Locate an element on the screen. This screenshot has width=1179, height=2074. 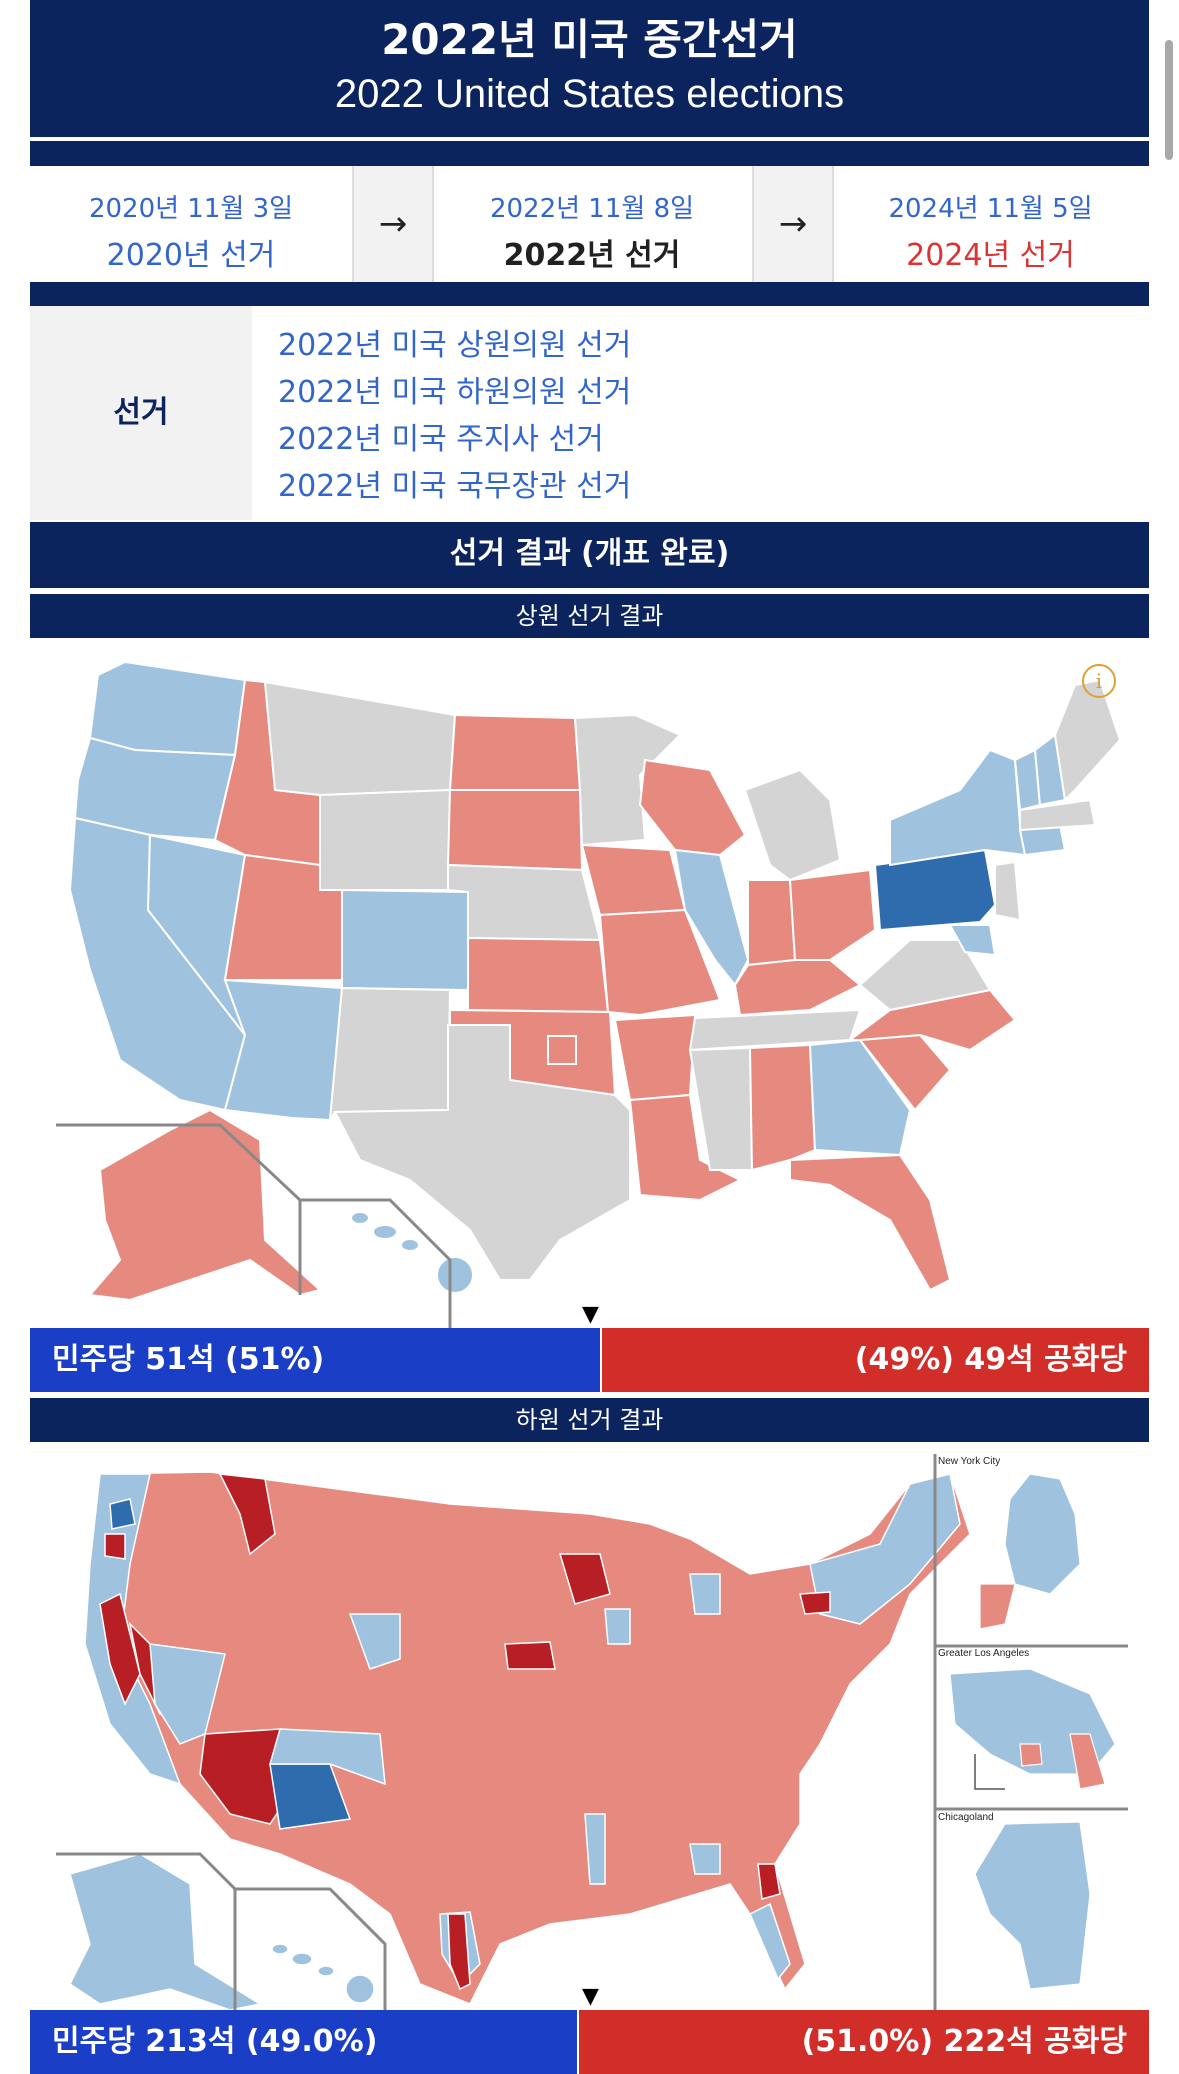
state-iowa is located at coordinates (633, 880).